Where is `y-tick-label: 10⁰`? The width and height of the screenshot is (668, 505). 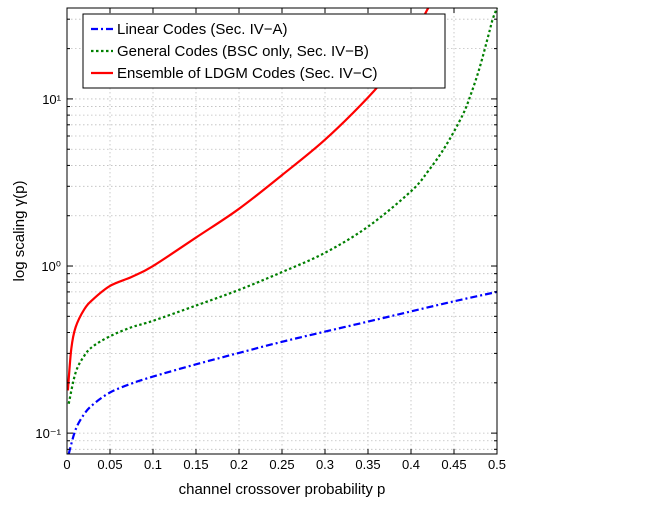 y-tick-label: 10⁰ is located at coordinates (51, 266).